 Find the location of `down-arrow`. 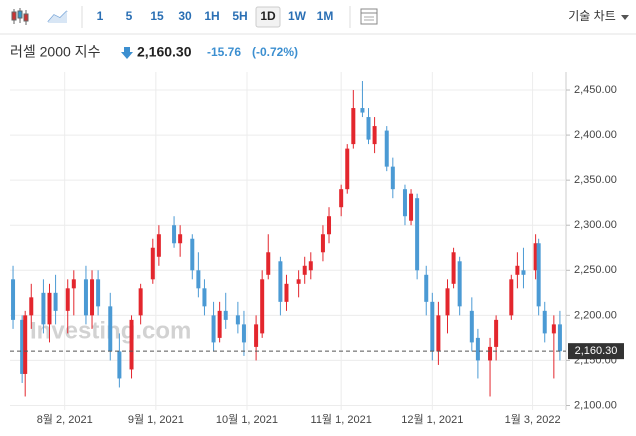

down-arrow is located at coordinates (127, 53).